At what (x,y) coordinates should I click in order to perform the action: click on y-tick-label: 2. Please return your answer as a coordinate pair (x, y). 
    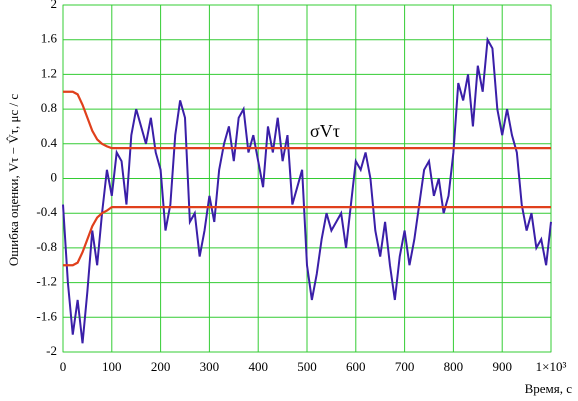
    Looking at the image, I should click on (54, 5).